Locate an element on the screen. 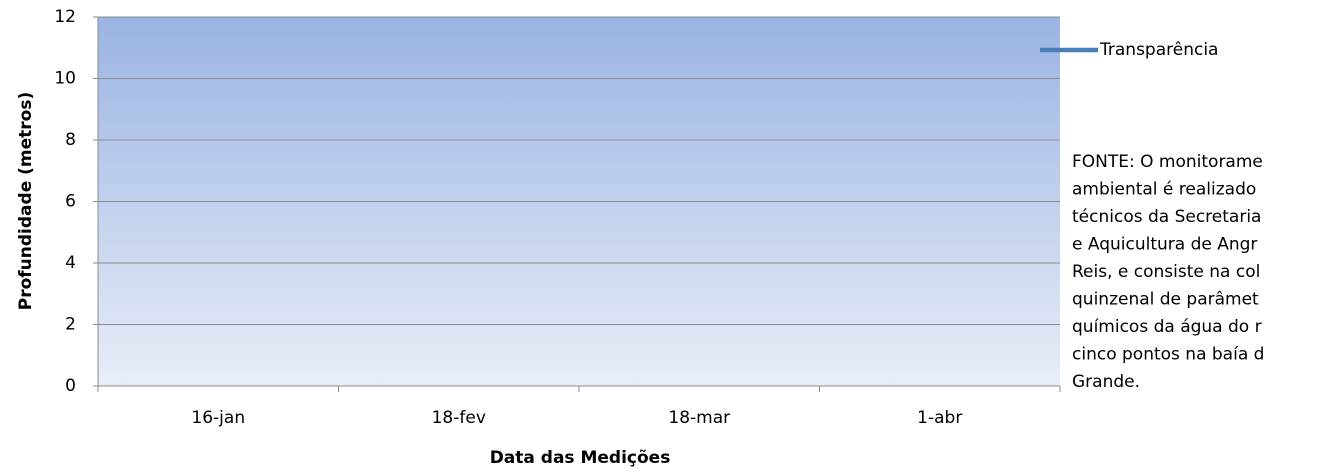 This screenshot has width=1319, height=474. x-tick-label: 16-jan is located at coordinates (218, 418).